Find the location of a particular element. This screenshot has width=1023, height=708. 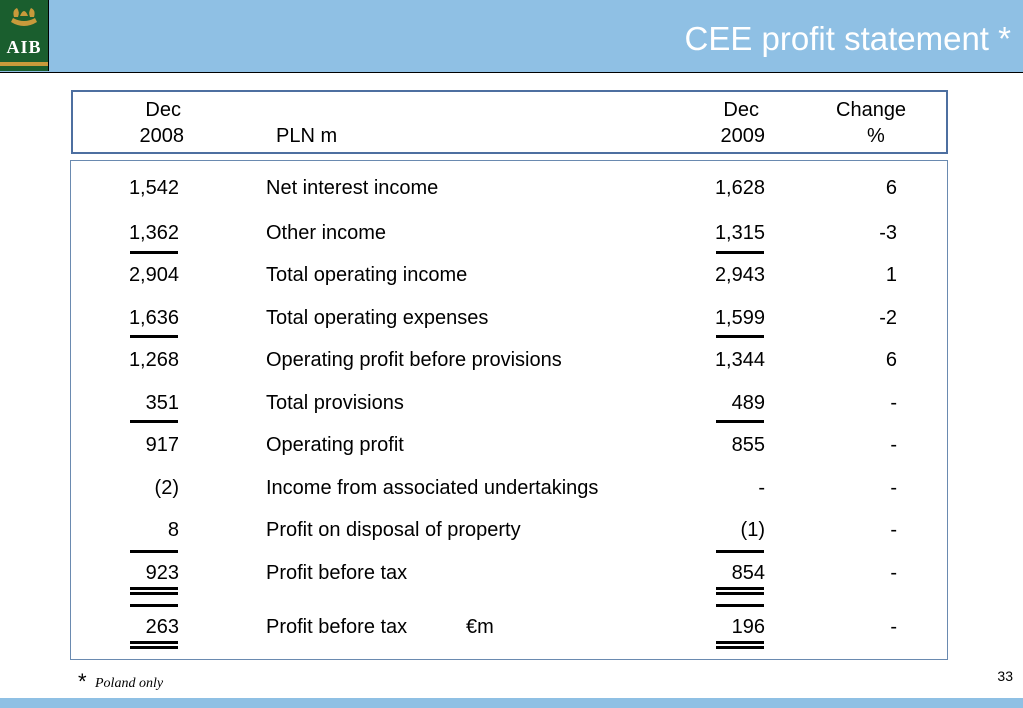

row-label: Total operating expenses is located at coordinates (377, 318).